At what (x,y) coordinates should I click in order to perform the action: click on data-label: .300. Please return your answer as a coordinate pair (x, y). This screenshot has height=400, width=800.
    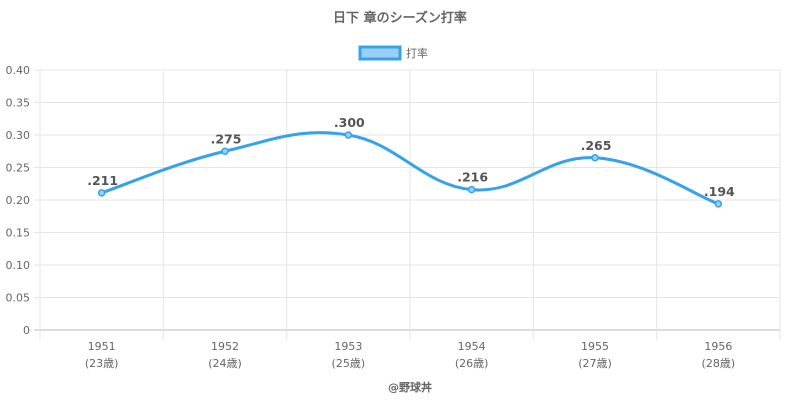
    Looking at the image, I should click on (349, 122).